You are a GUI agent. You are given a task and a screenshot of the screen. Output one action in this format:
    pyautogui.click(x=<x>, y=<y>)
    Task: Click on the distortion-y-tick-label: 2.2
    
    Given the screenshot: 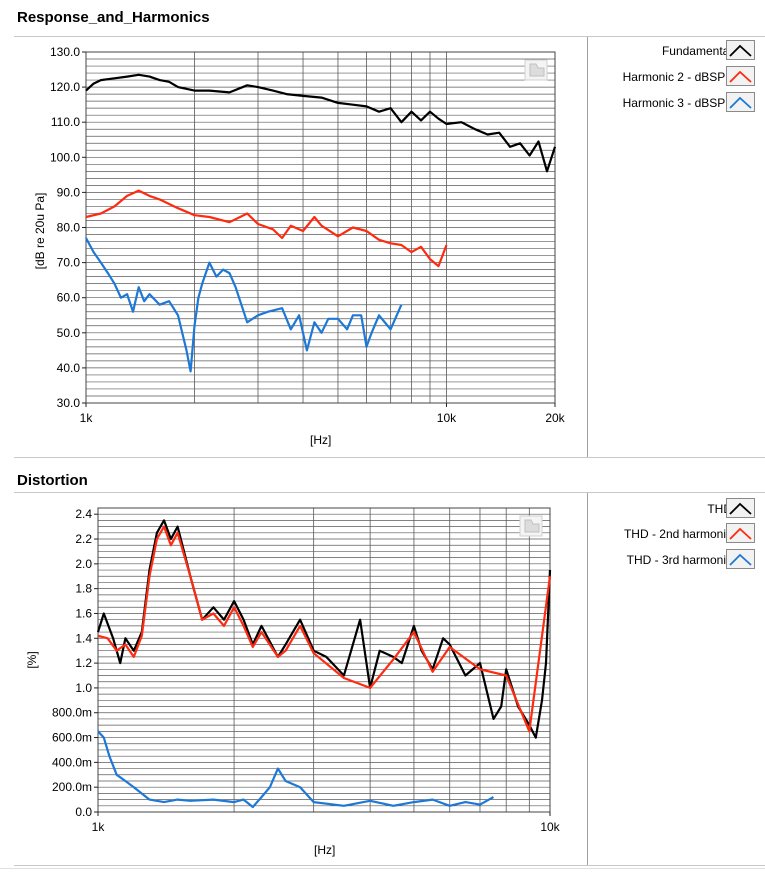 What is the action you would take?
    pyautogui.click(x=83, y=539)
    